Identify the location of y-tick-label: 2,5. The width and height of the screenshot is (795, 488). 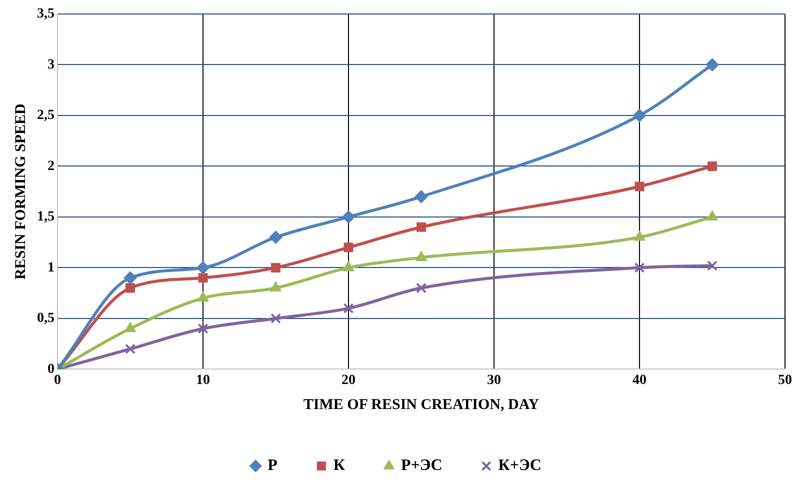
(45, 116).